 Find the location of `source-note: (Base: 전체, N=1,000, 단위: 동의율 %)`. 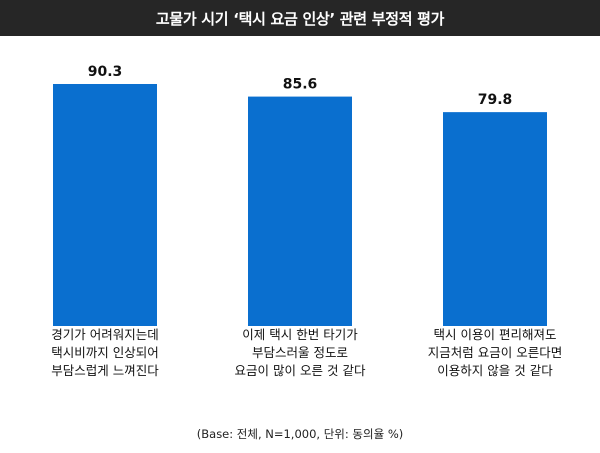

source-note: (Base: 전체, N=1,000, 단위: 동의율 %) is located at coordinates (300, 434).